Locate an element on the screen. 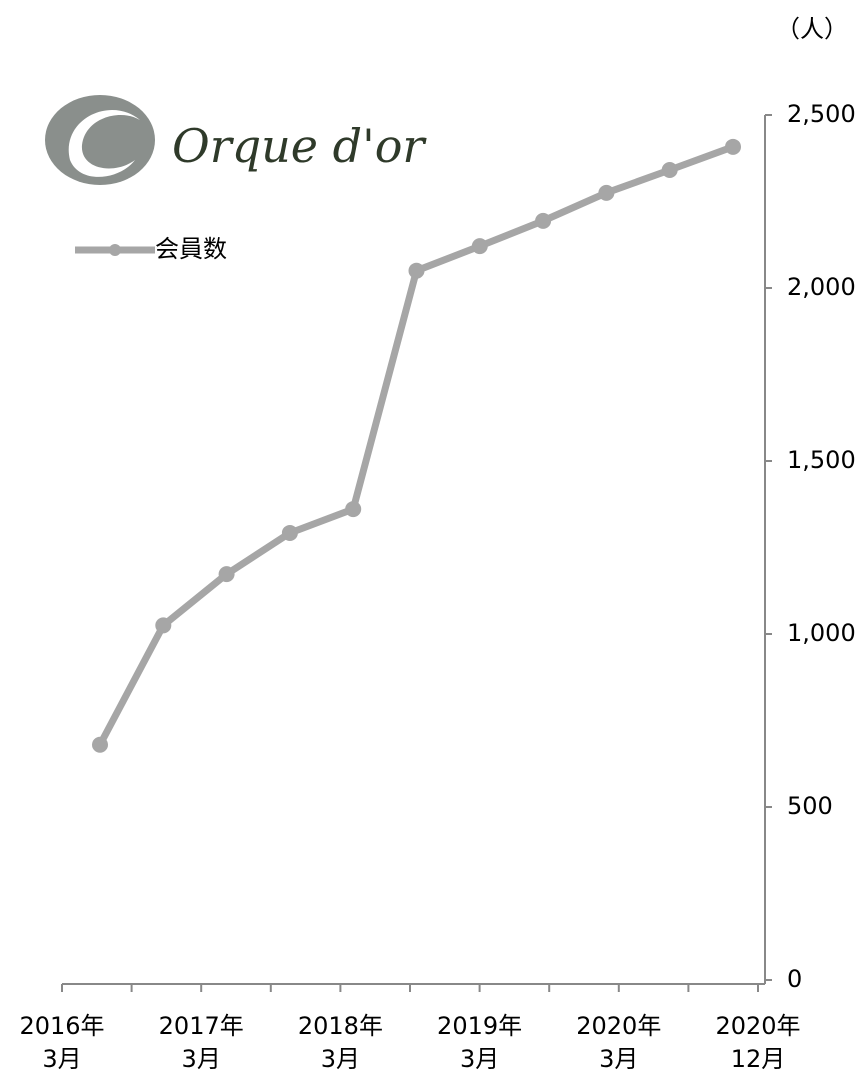  x-tick-label: 2016年 is located at coordinates (61, 1026).